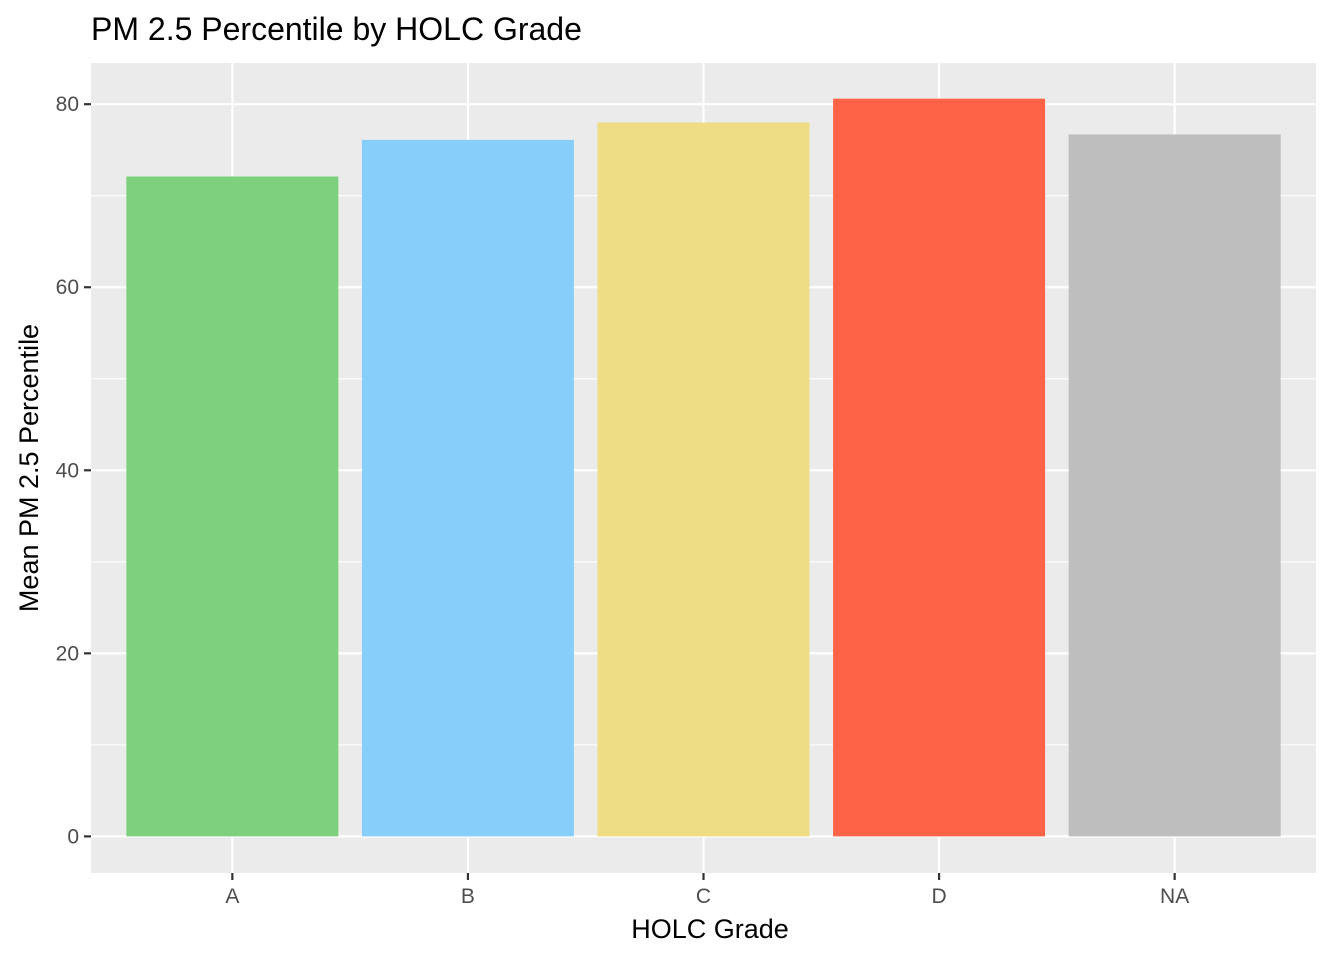 Image resolution: width=1344 pixels, height=960 pixels. I want to click on chart-title: PM 2.5 Percentile by HOLC Grade, so click(336, 29).